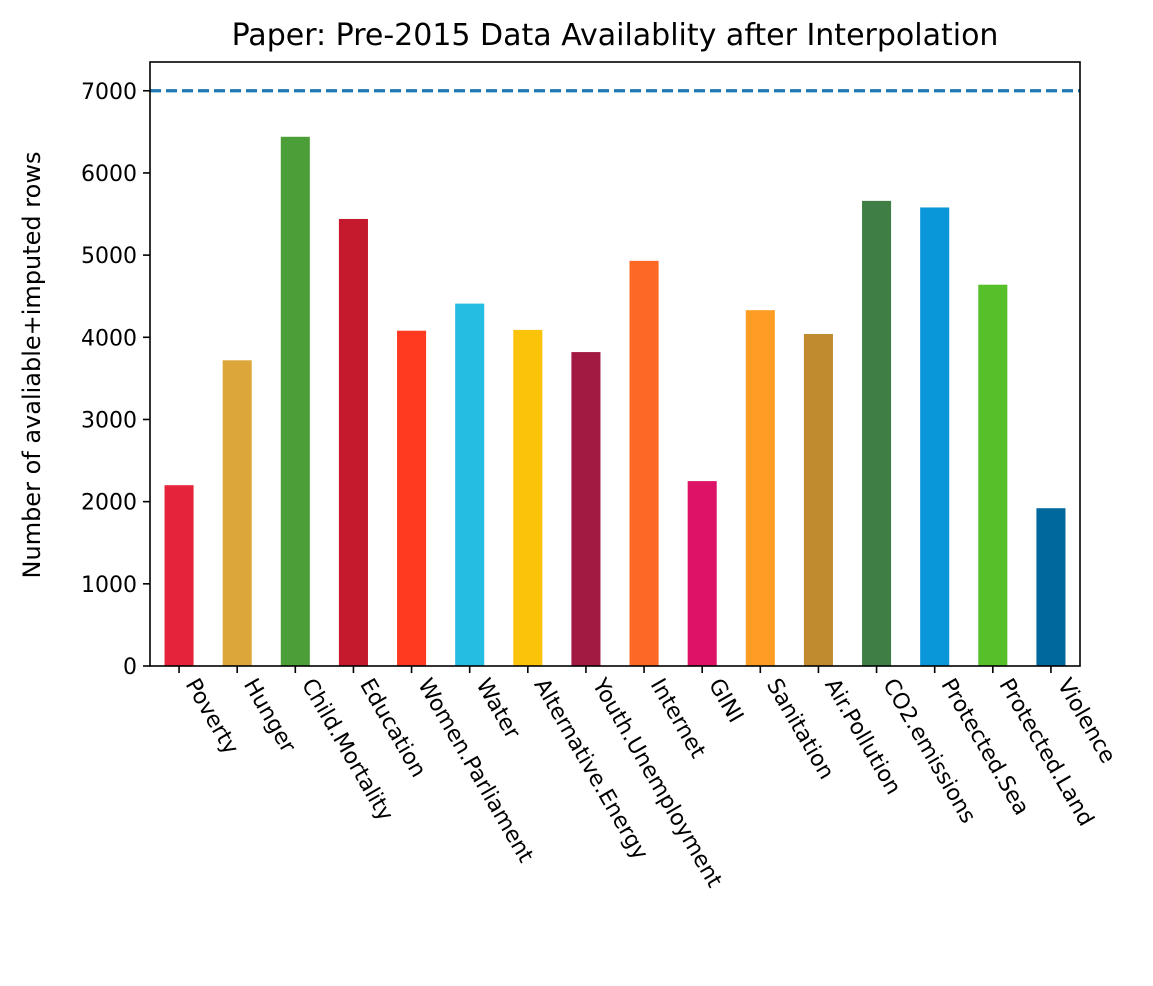  What do you see at coordinates (760, 488) in the screenshot?
I see `bar-sanitation` at bounding box center [760, 488].